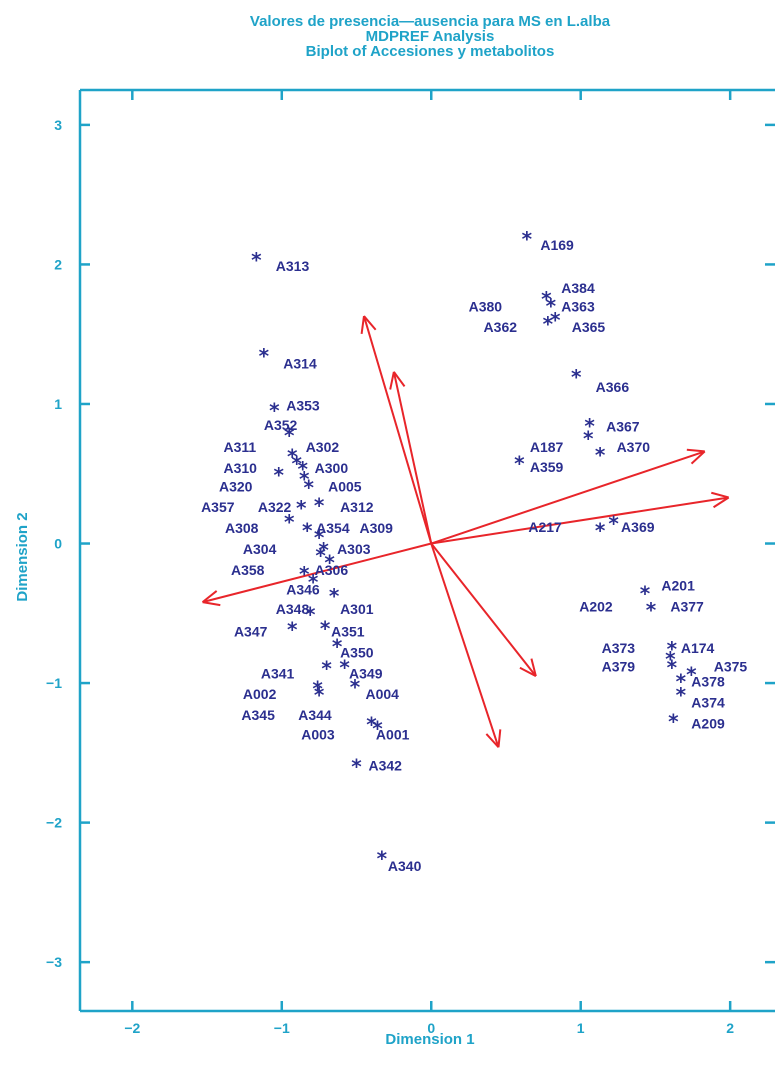  I want to click on point-label: A369, so click(638, 527).